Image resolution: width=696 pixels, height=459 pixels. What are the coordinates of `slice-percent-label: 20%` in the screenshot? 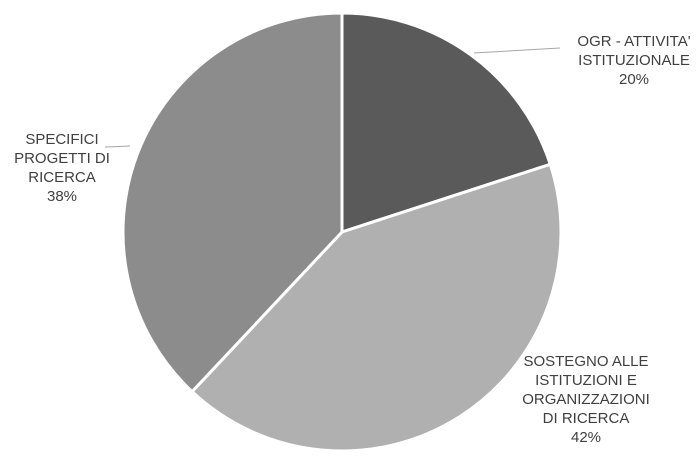 It's located at (634, 79).